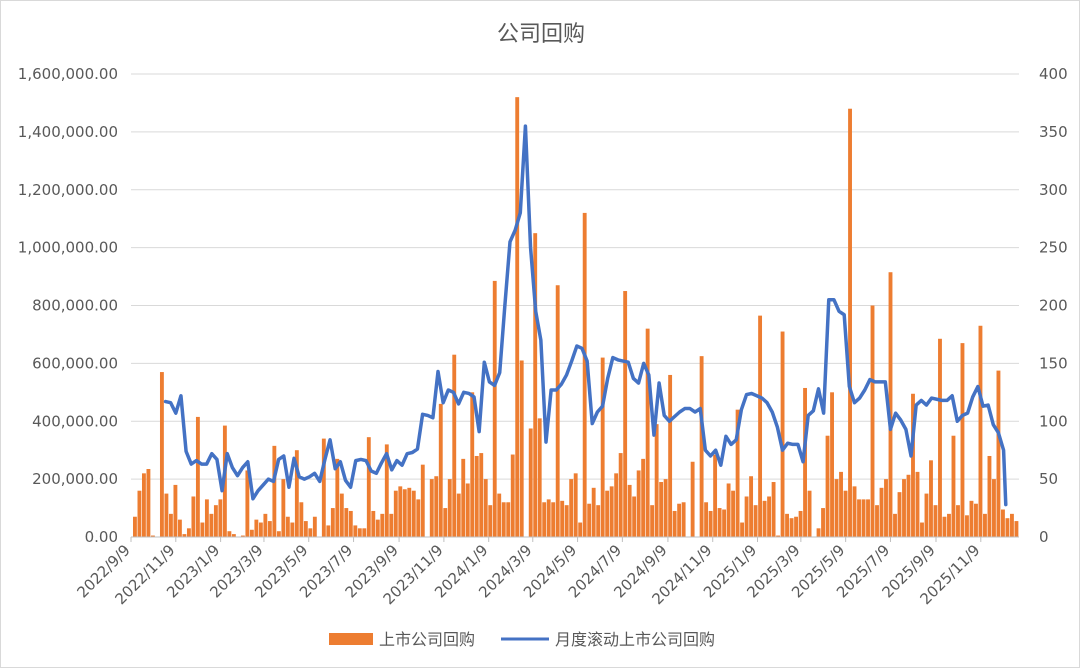 The height and width of the screenshot is (669, 1080). What do you see at coordinates (635, 639) in the screenshot?
I see `legend-label-line: 月度滚动上市公司回购` at bounding box center [635, 639].